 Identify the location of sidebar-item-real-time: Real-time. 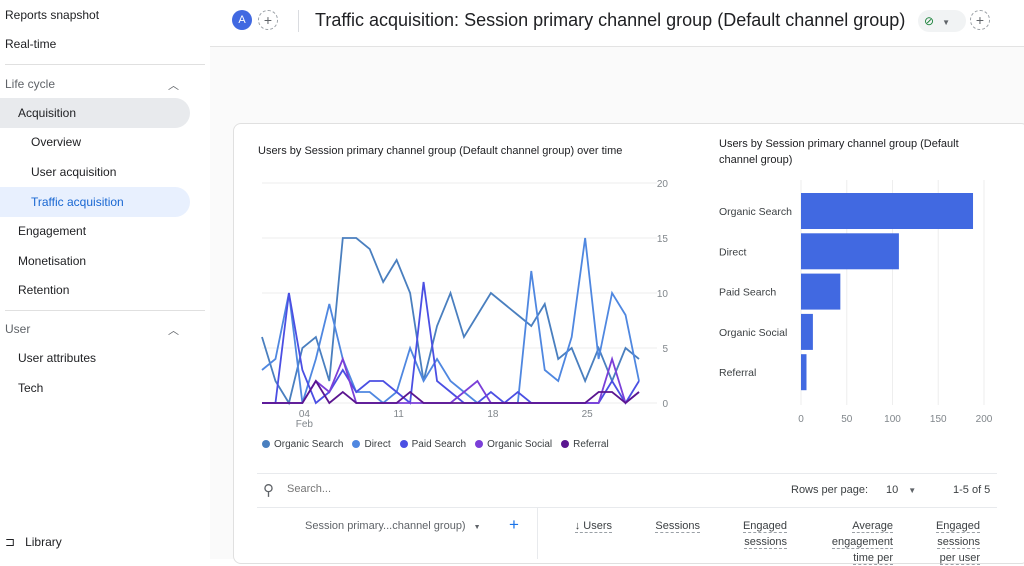
(31, 44).